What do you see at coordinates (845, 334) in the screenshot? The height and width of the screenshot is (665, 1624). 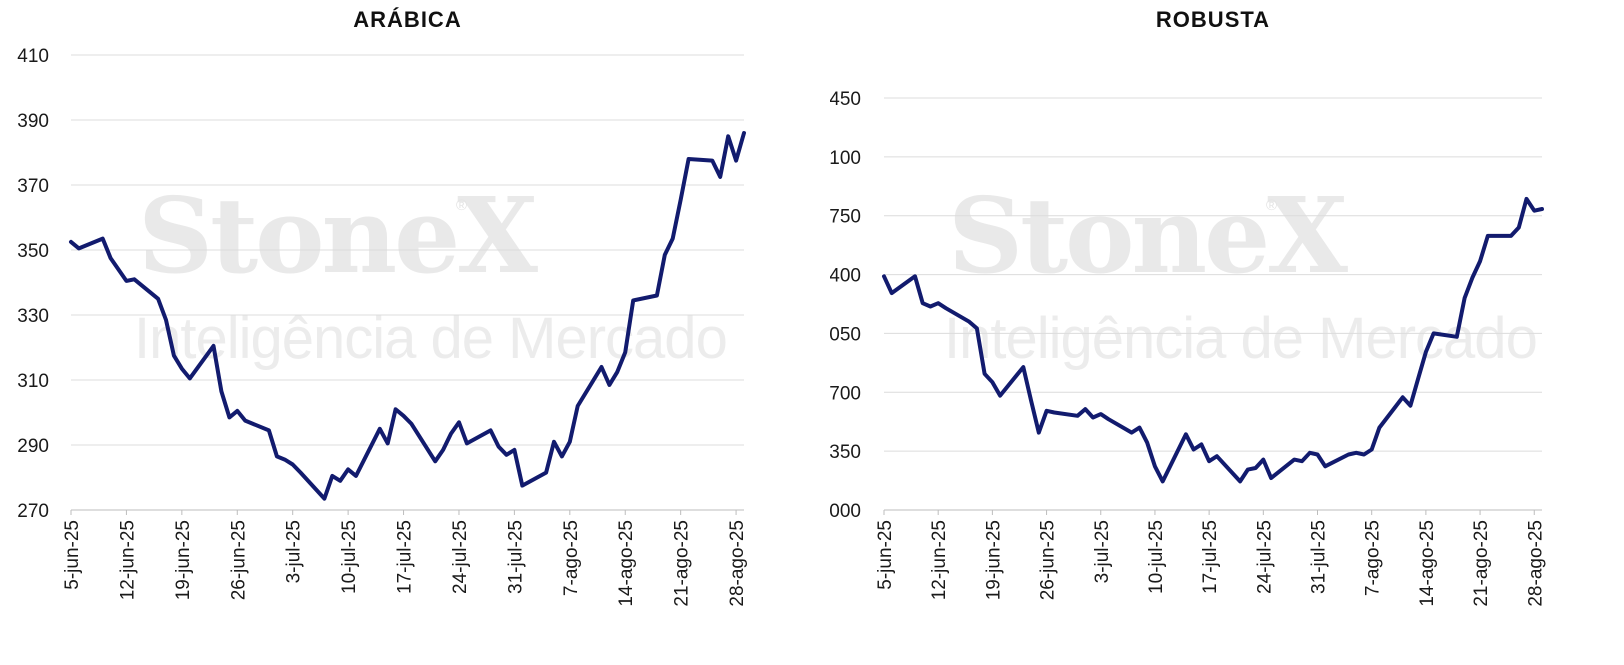 I see `robusta-y-tick-label: 4050` at bounding box center [845, 334].